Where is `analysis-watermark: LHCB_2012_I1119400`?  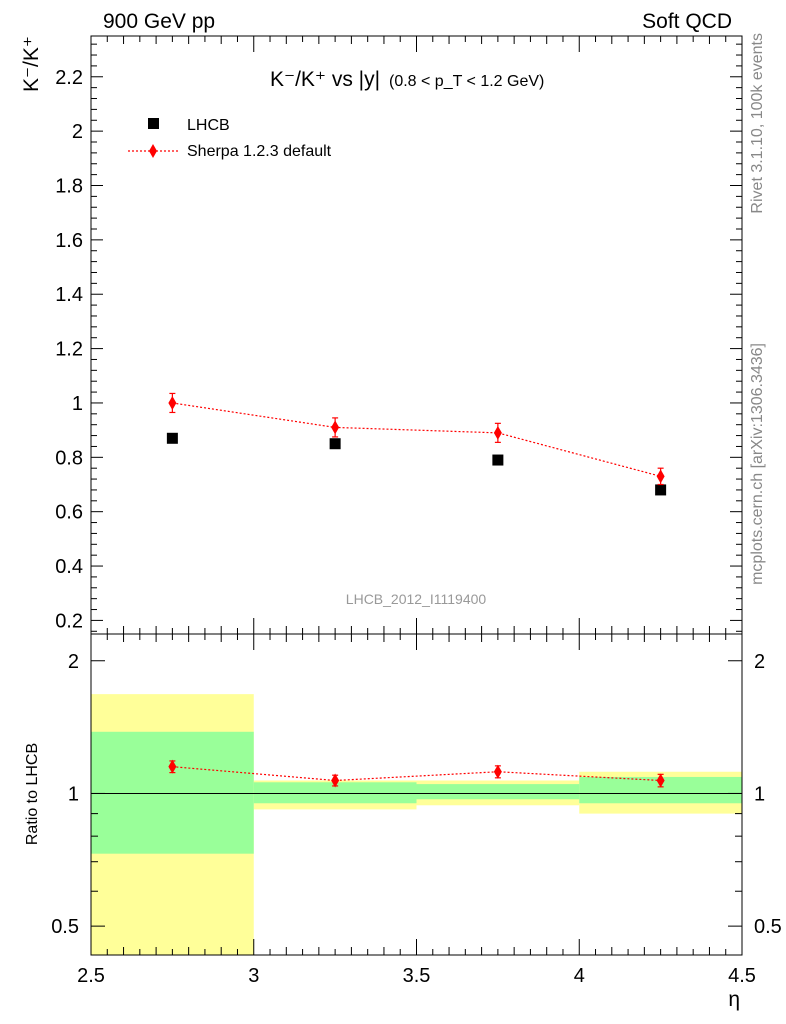 analysis-watermark: LHCB_2012_I1119400 is located at coordinates (416, 599).